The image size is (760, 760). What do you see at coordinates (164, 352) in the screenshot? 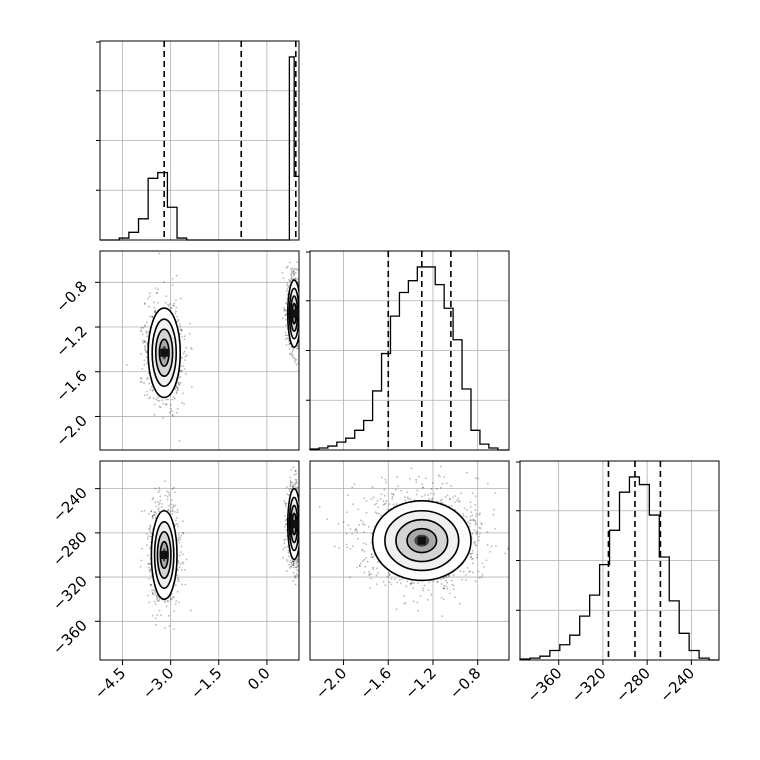
I see `density-max-bin` at bounding box center [164, 352].